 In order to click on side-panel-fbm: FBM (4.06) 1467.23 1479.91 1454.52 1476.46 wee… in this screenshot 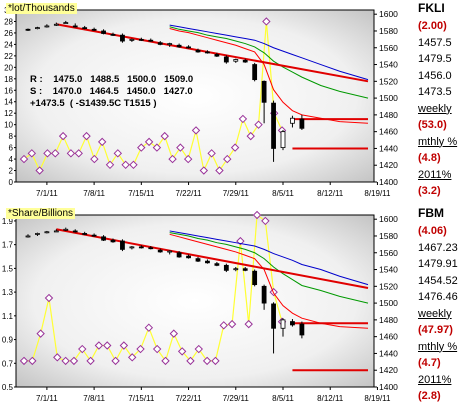, I will do `click(441, 307)`.